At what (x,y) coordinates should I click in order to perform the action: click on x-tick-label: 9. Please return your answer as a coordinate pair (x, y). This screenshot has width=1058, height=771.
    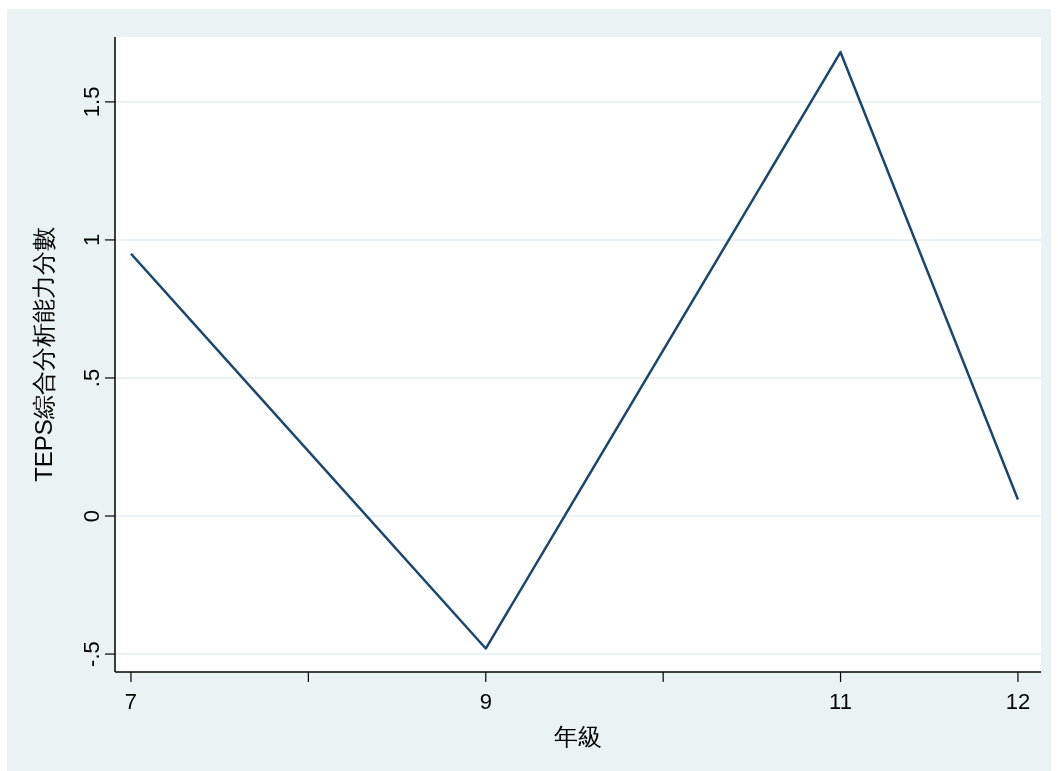
    Looking at the image, I should click on (485, 701).